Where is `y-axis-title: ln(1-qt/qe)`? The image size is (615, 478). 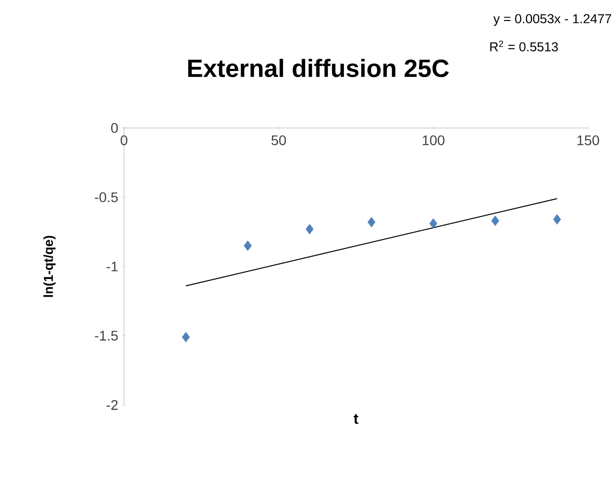
y-axis-title: ln(1-qt/qe) is located at coordinates (49, 266).